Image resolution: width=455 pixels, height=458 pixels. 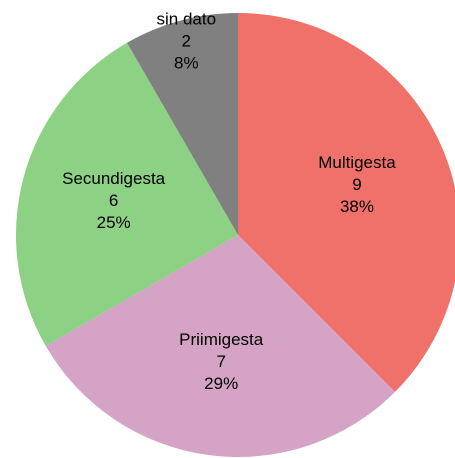 I want to click on pie-slice, so click(x=182, y=124).